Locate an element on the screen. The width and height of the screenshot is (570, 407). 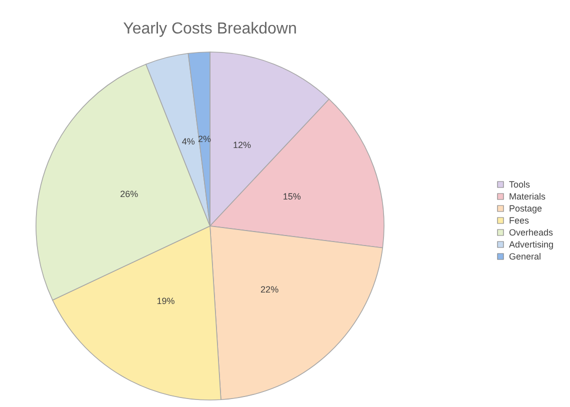
data-label: 2% is located at coordinates (205, 139).